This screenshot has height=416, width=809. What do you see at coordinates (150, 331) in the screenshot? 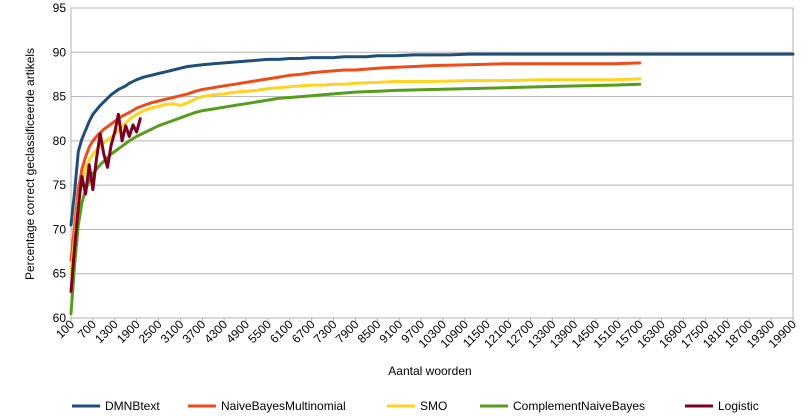
I see `x-tick-label: 2500` at bounding box center [150, 331].